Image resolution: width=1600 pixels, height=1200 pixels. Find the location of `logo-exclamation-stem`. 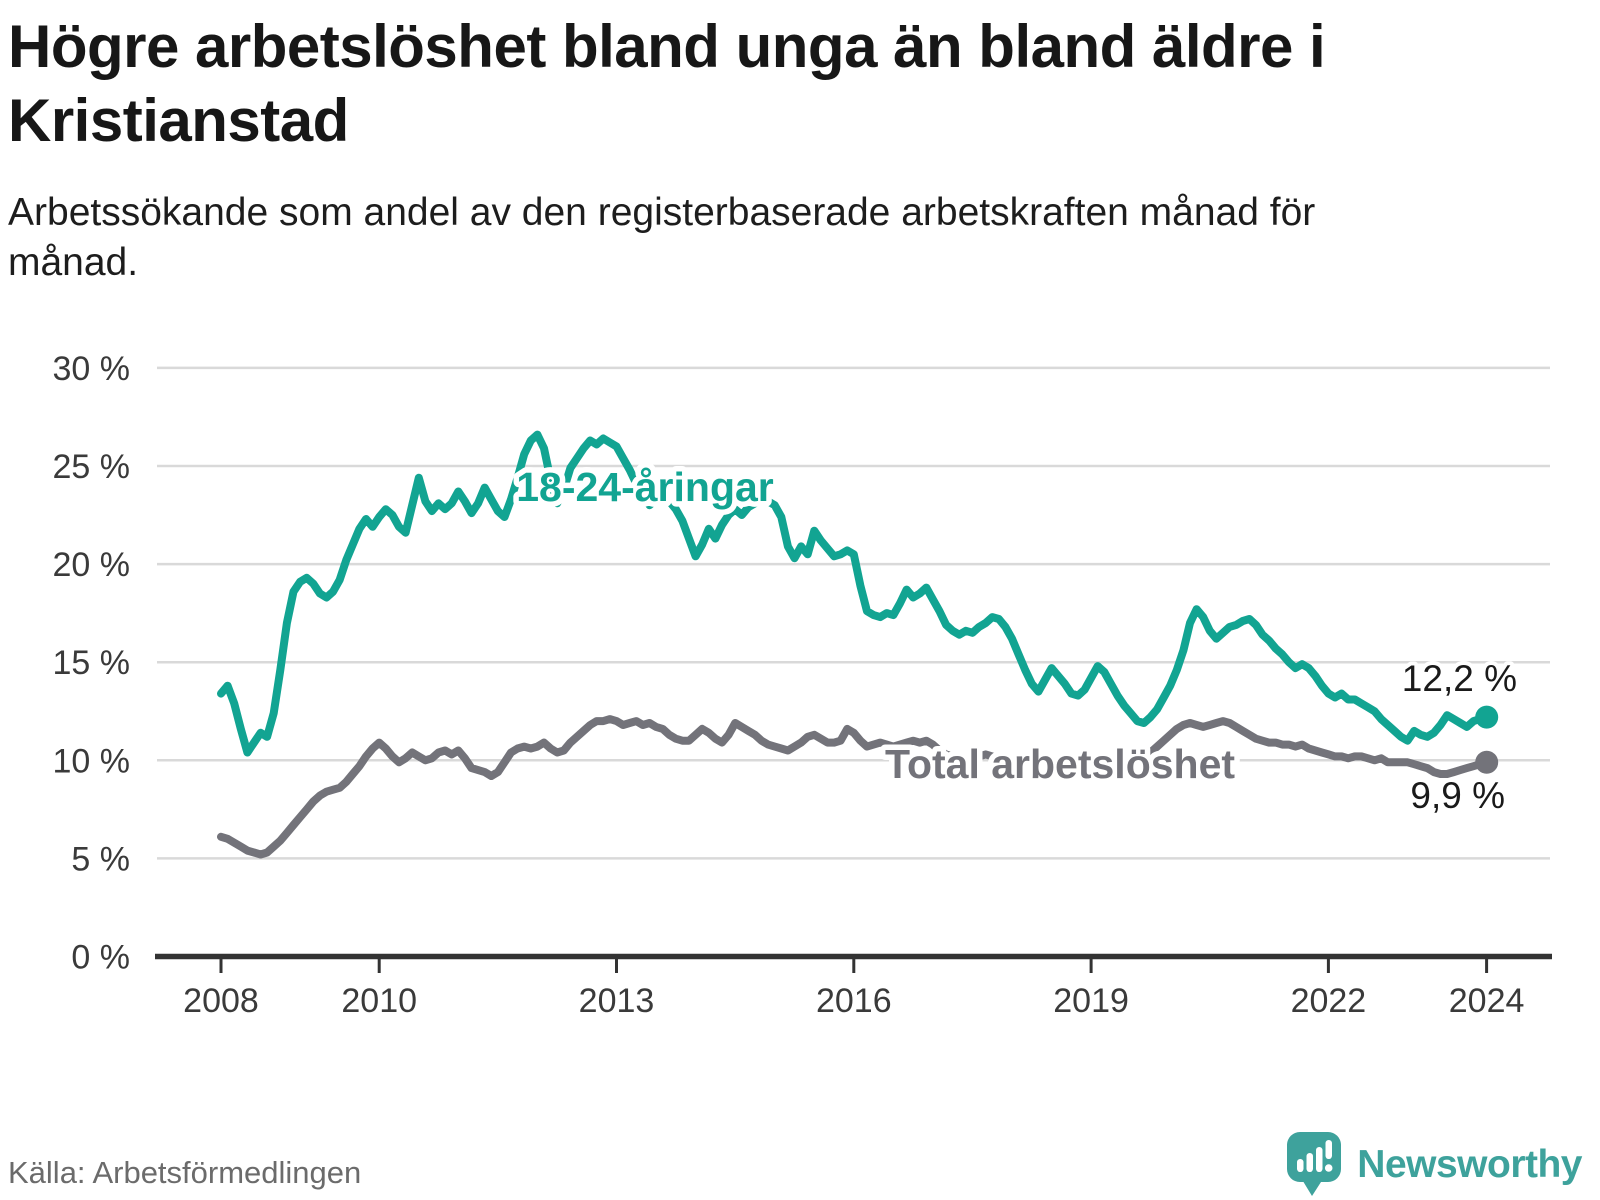

logo-exclamation-stem is located at coordinates (1329, 1149).